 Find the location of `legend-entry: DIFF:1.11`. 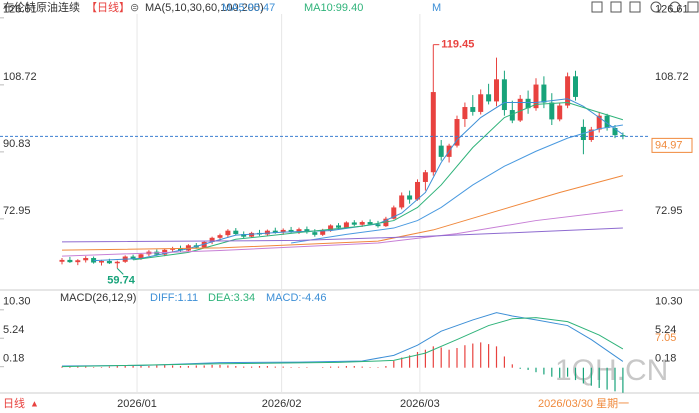

legend-entry: DIFF:1.11 is located at coordinates (174, 298).